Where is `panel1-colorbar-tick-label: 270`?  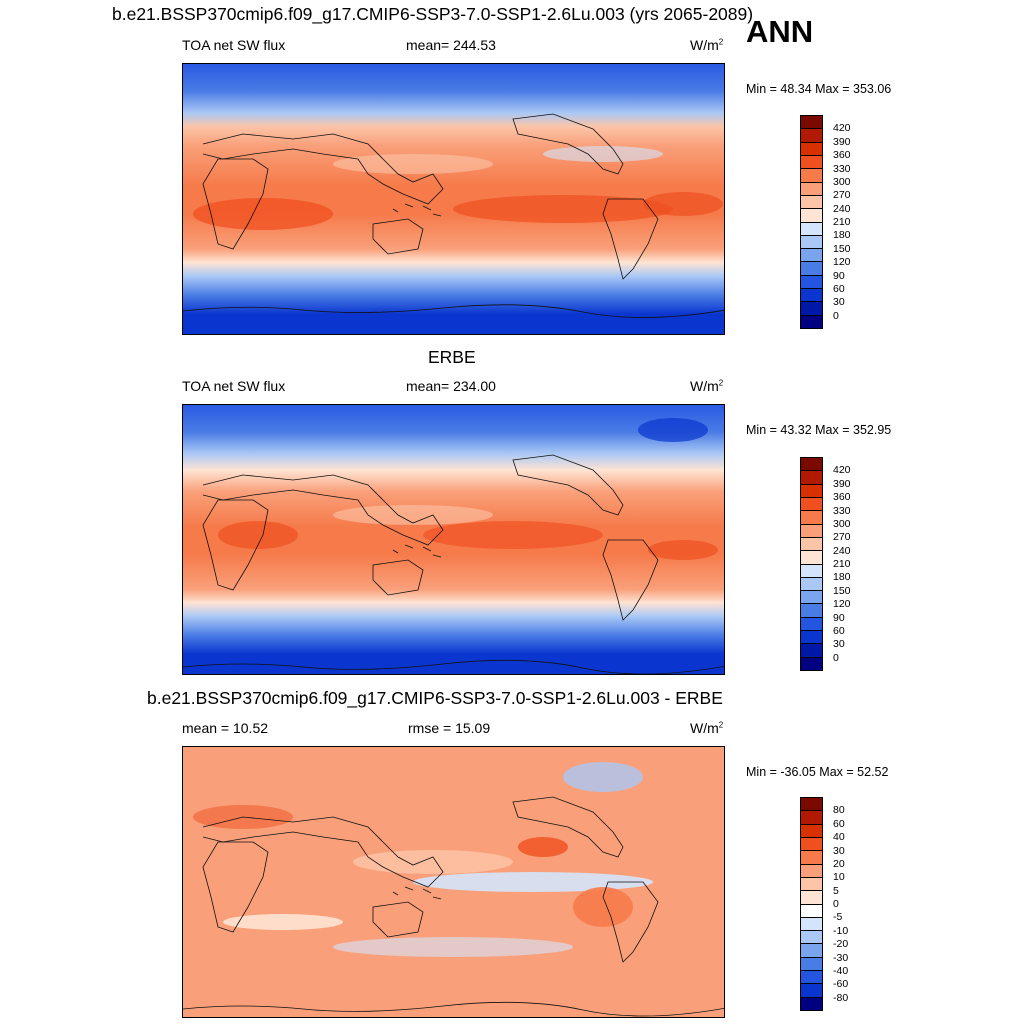 panel1-colorbar-tick-label: 270 is located at coordinates (842, 195).